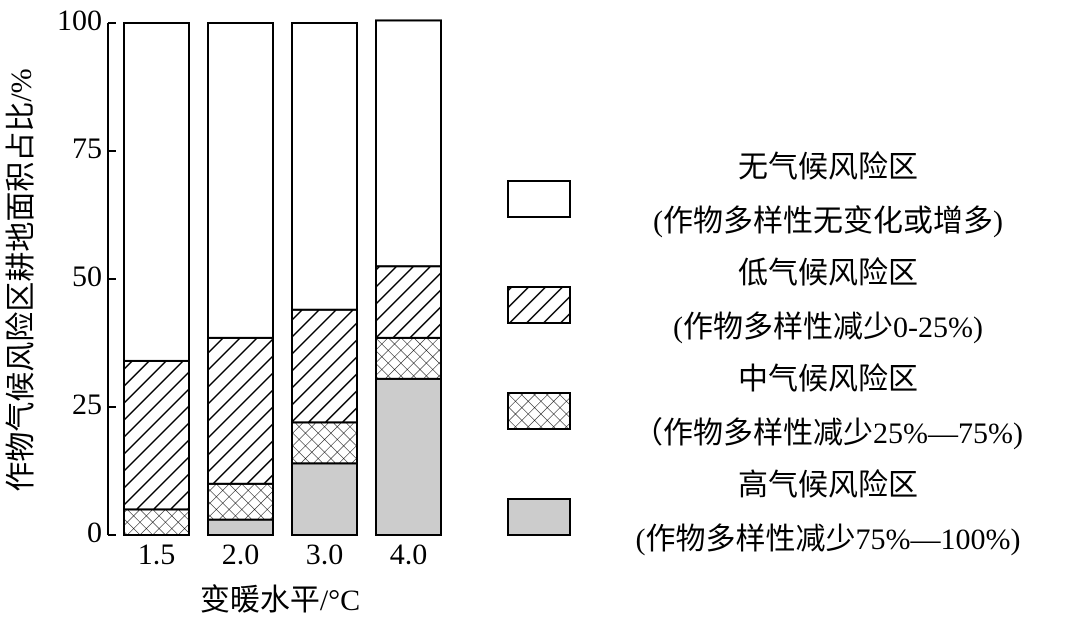 The height and width of the screenshot is (629, 1080). I want to click on y-axis-title: 作物气候风险区耕地面积占比/%, so click(21, 279).